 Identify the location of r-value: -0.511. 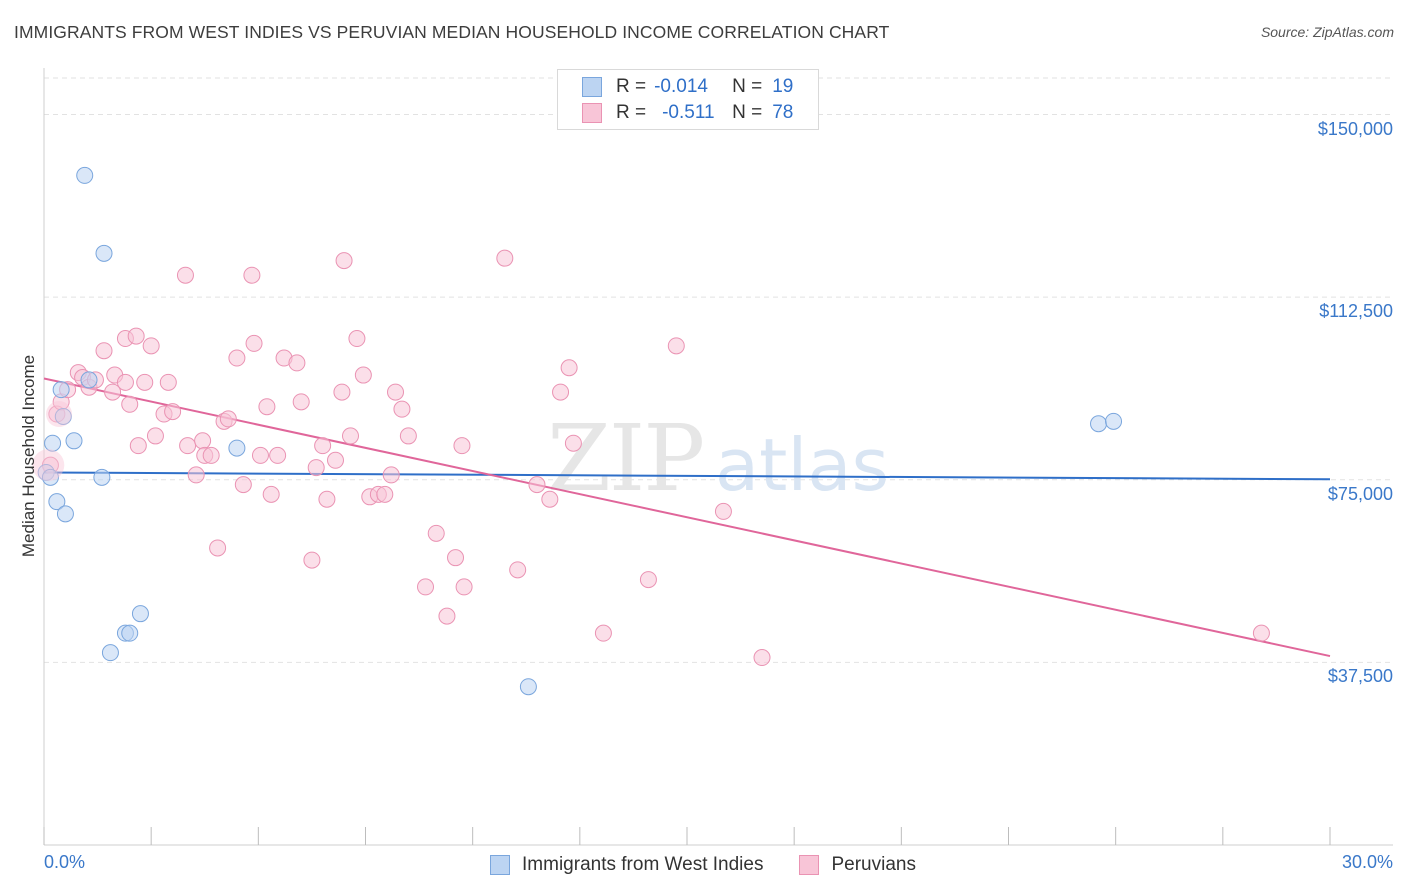
(688, 112).